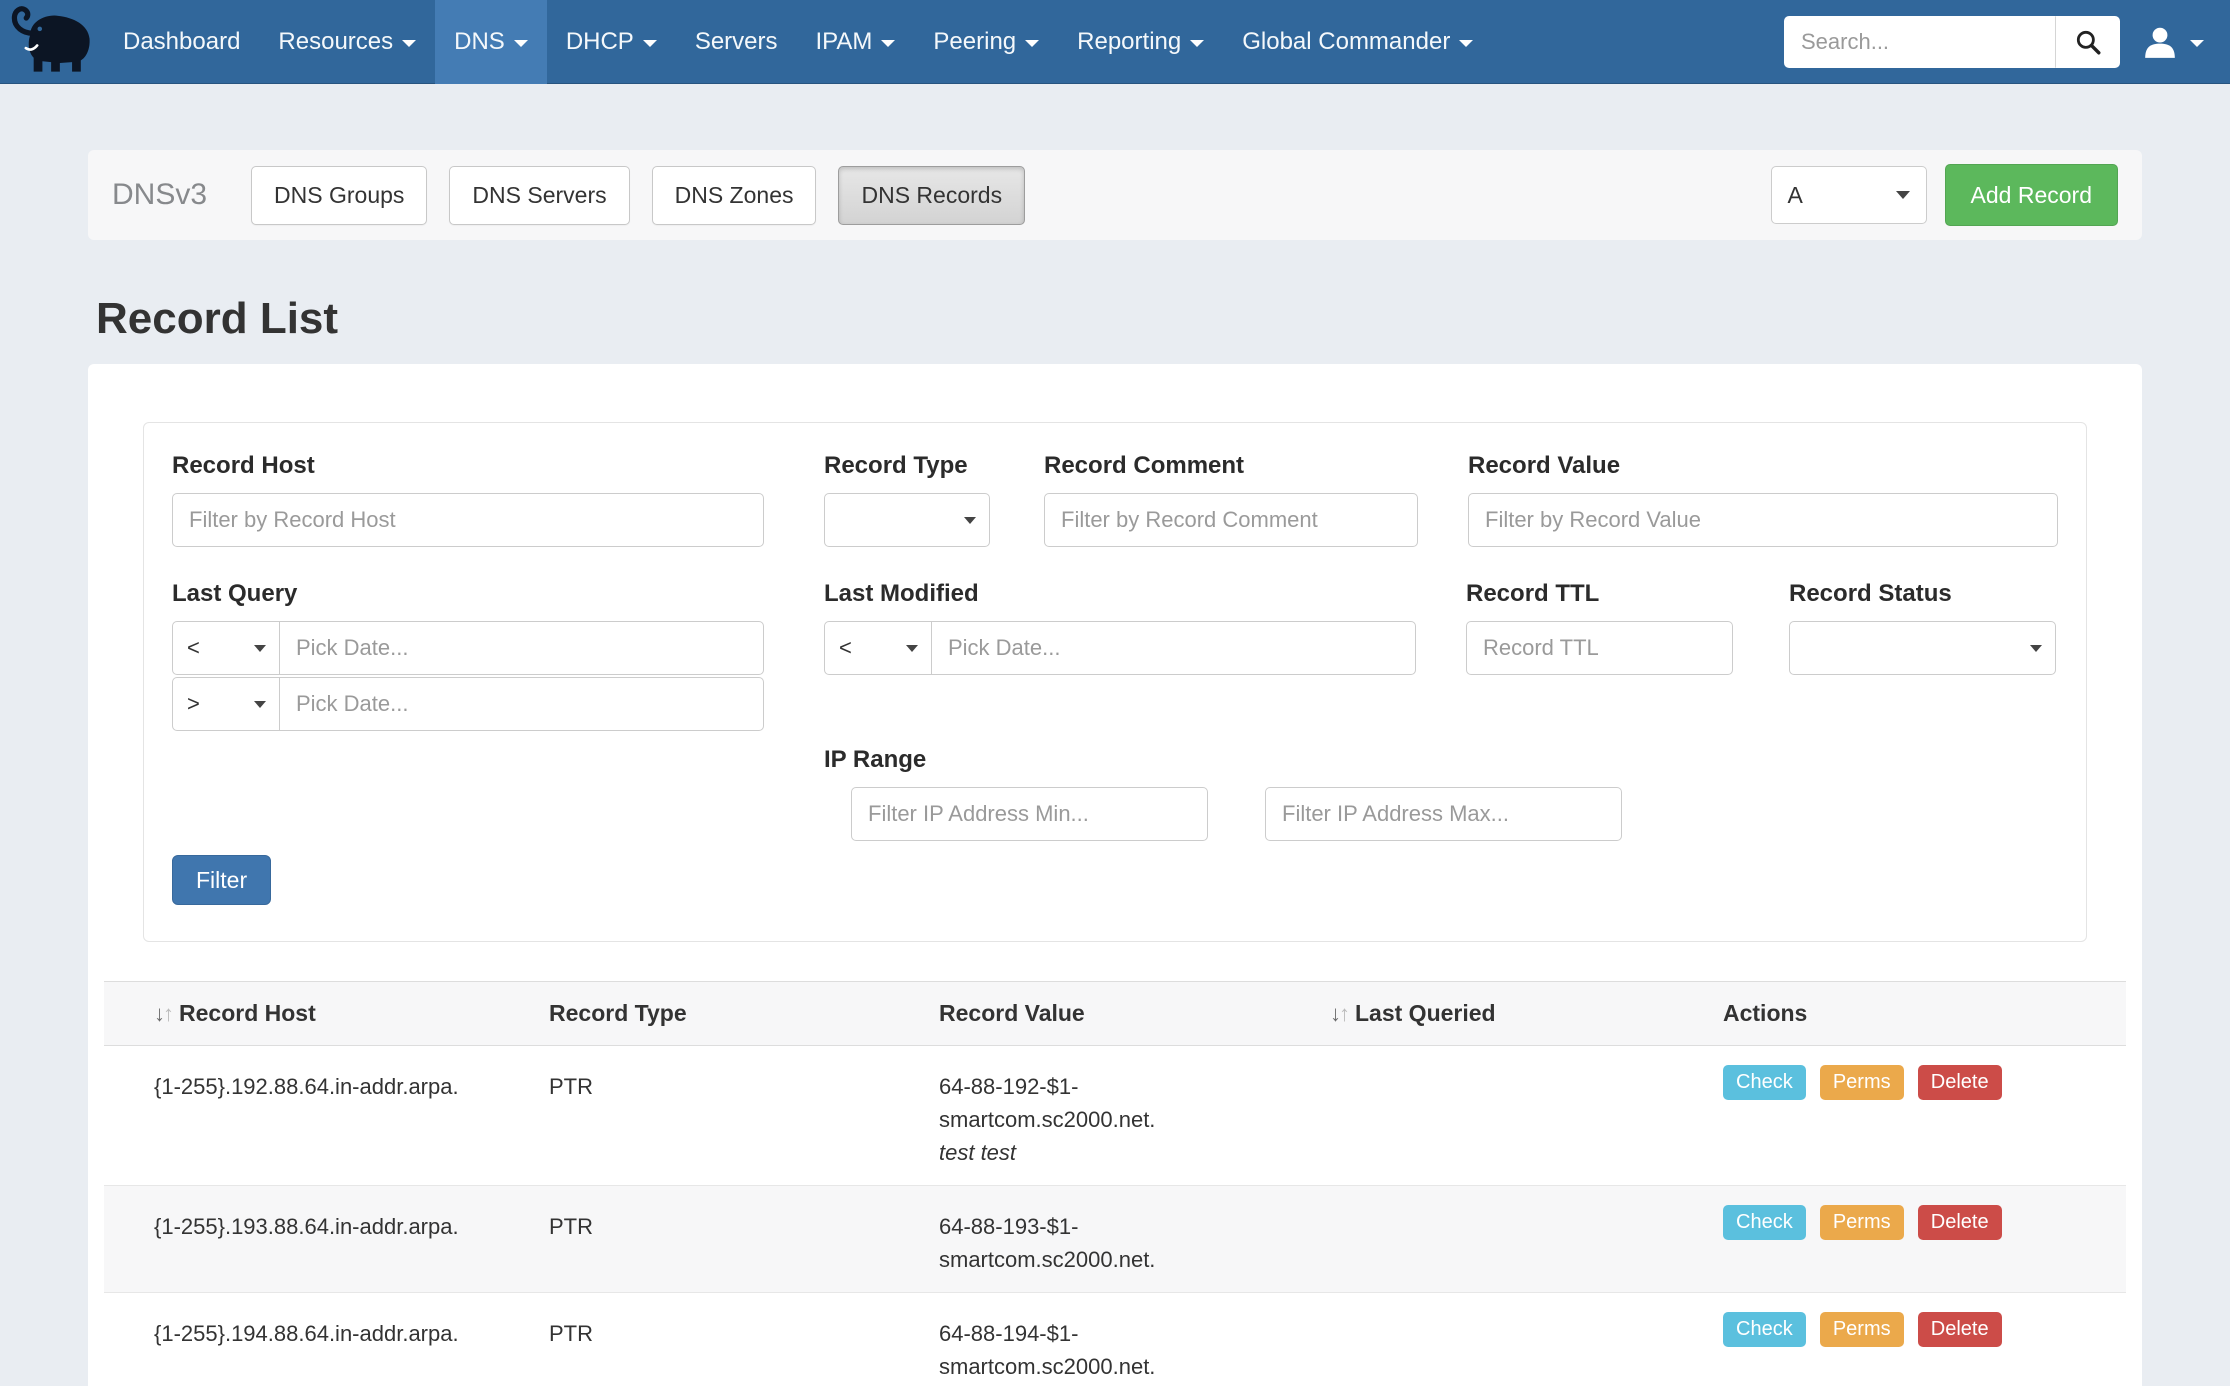 The height and width of the screenshot is (1386, 2230). I want to click on filter-record-status: Record Status, so click(1922, 628).